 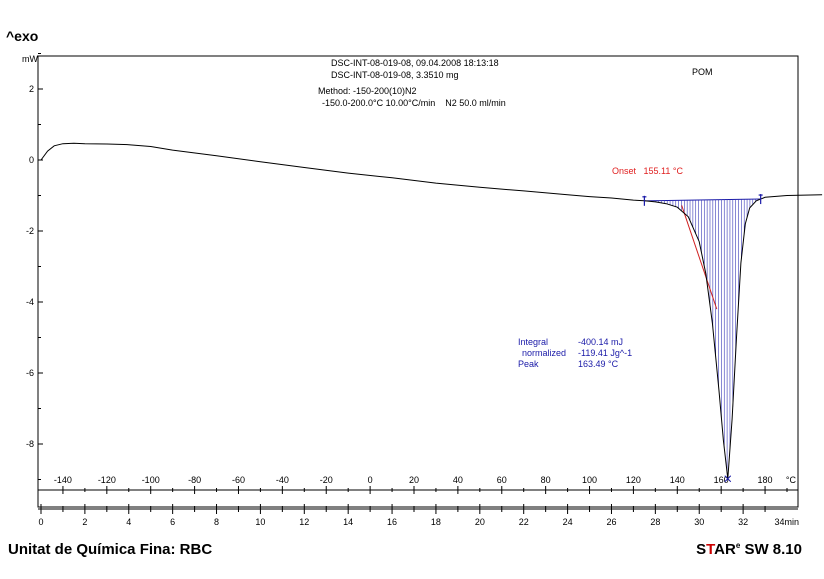 I want to click on time-tick-label: 8, so click(x=216, y=522).